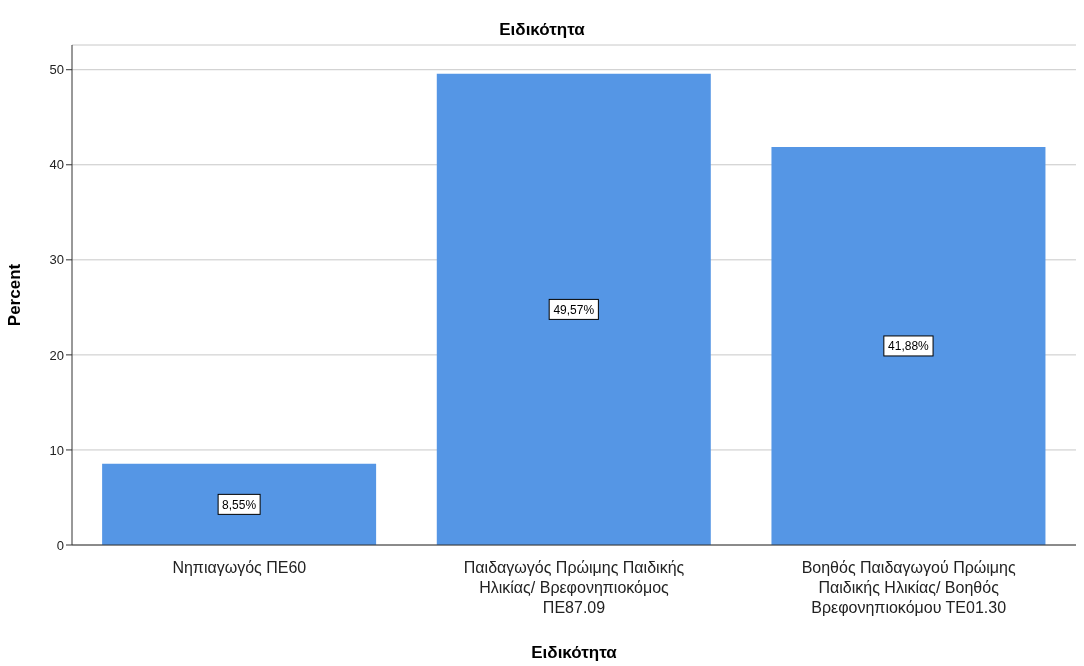 This screenshot has height=666, width=1084. I want to click on bar, so click(239, 504).